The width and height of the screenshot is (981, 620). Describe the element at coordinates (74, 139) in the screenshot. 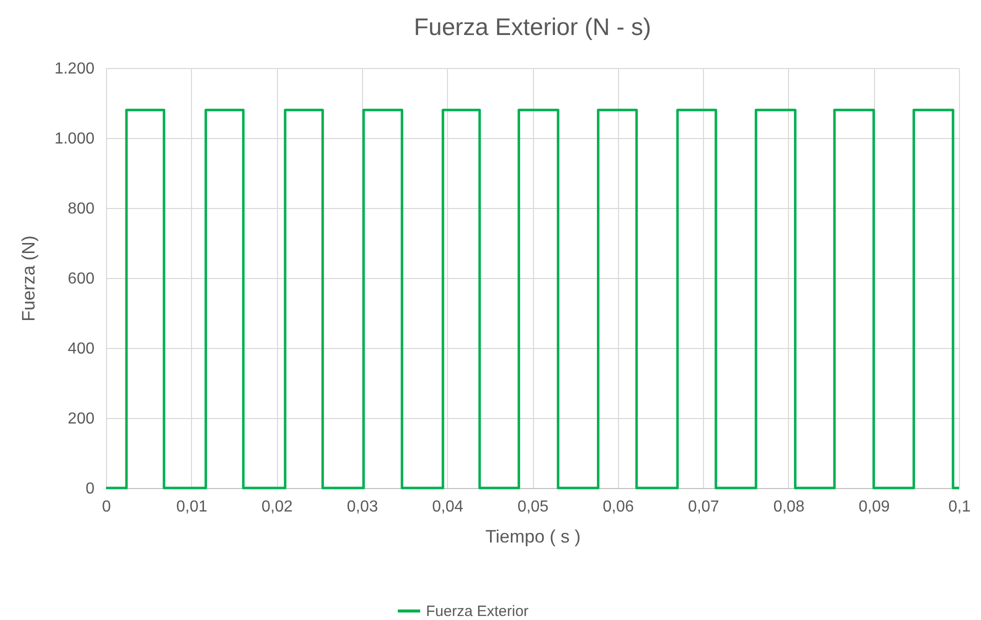

I see `y-tick-label: 1.000` at that location.